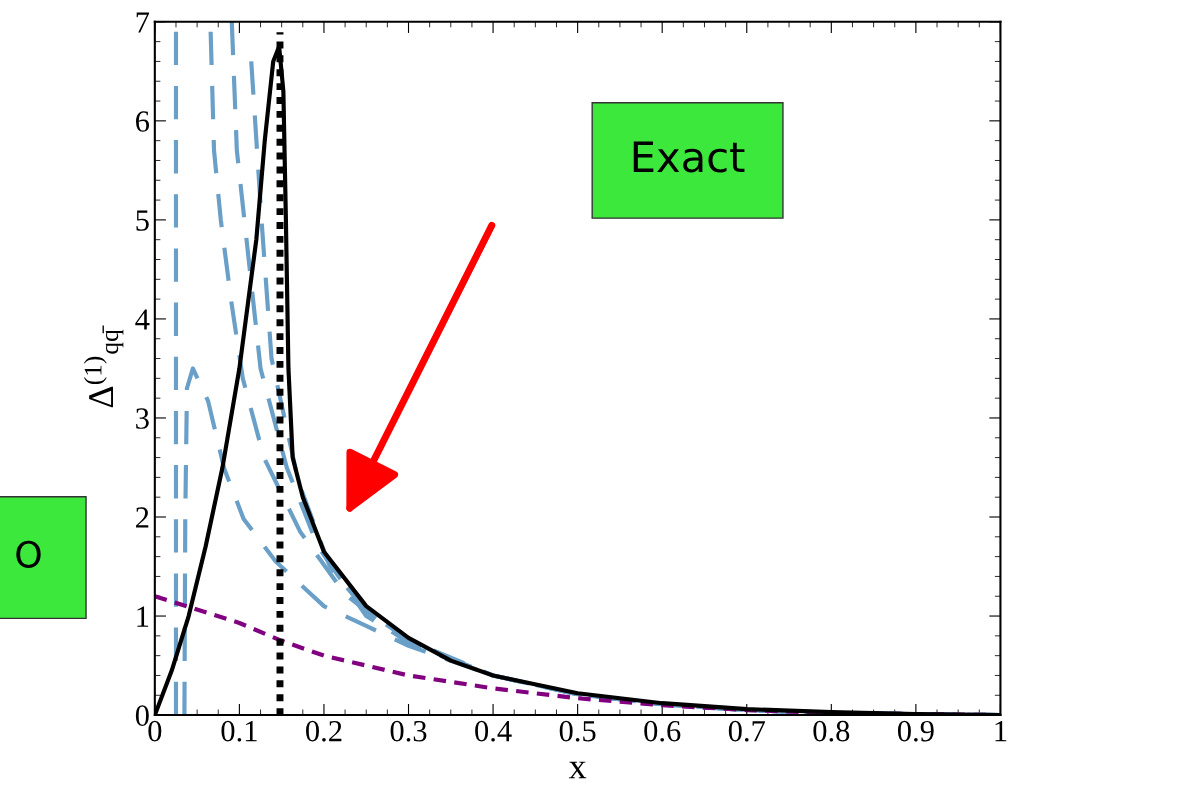 The height and width of the screenshot is (808, 1191). Describe the element at coordinates (142, 319) in the screenshot. I see `y-tick-label: 4` at that location.